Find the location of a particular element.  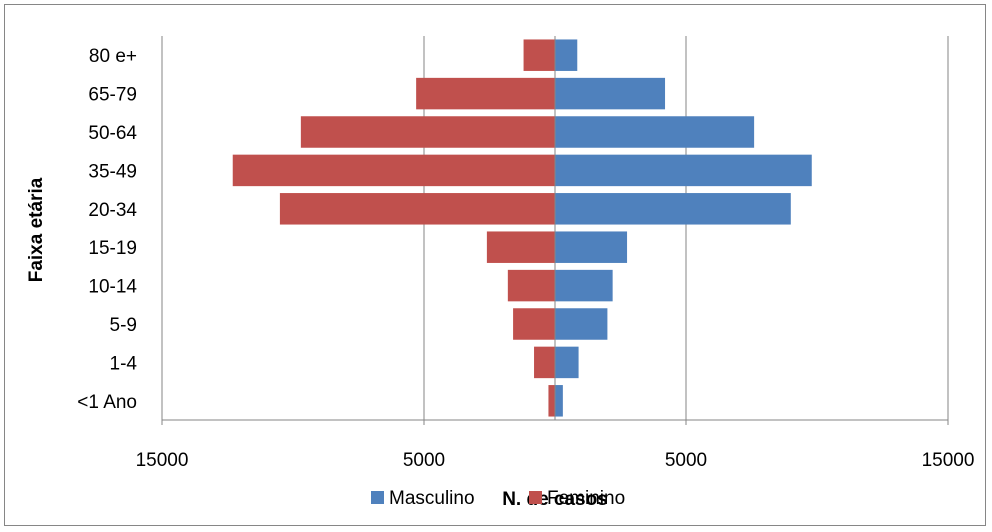

y-tick-label: 50-64 is located at coordinates (112, 133).